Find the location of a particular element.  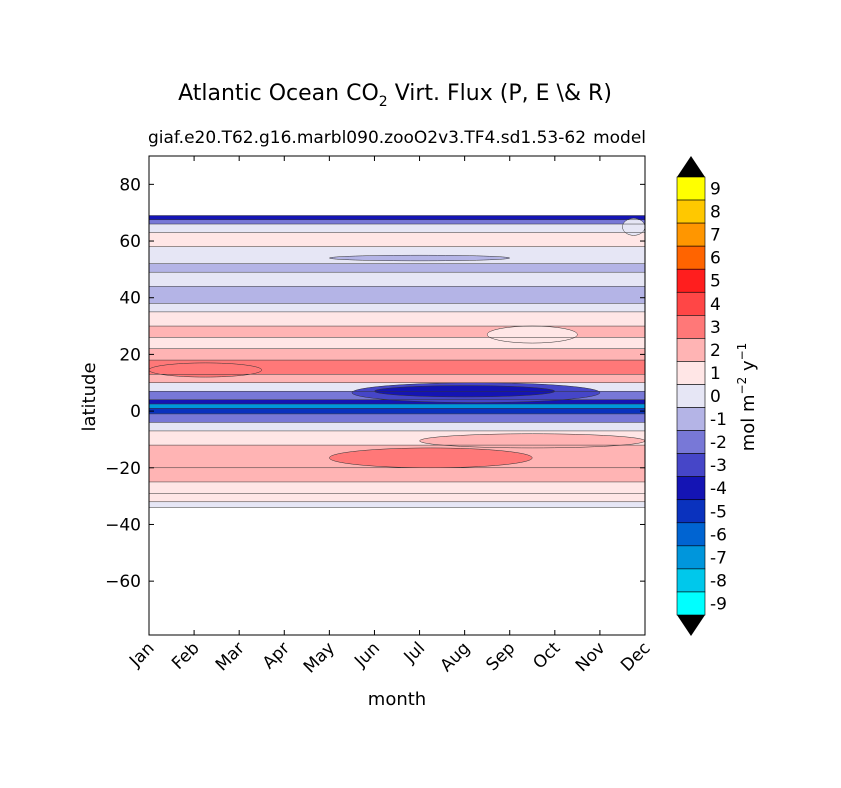

colorbar-extend-bottom is located at coordinates (691, 625).